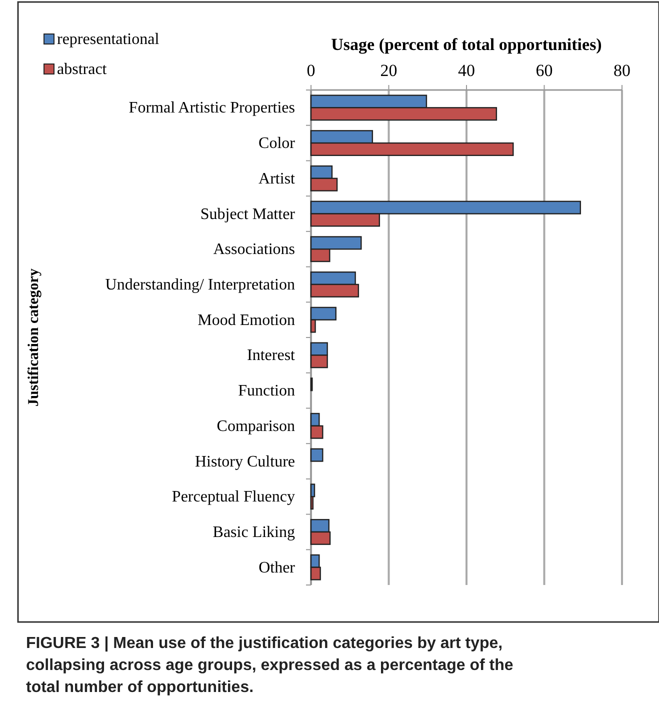 The height and width of the screenshot is (701, 659). Describe the element at coordinates (466, 70) in the screenshot. I see `x-tick-label: 40` at that location.